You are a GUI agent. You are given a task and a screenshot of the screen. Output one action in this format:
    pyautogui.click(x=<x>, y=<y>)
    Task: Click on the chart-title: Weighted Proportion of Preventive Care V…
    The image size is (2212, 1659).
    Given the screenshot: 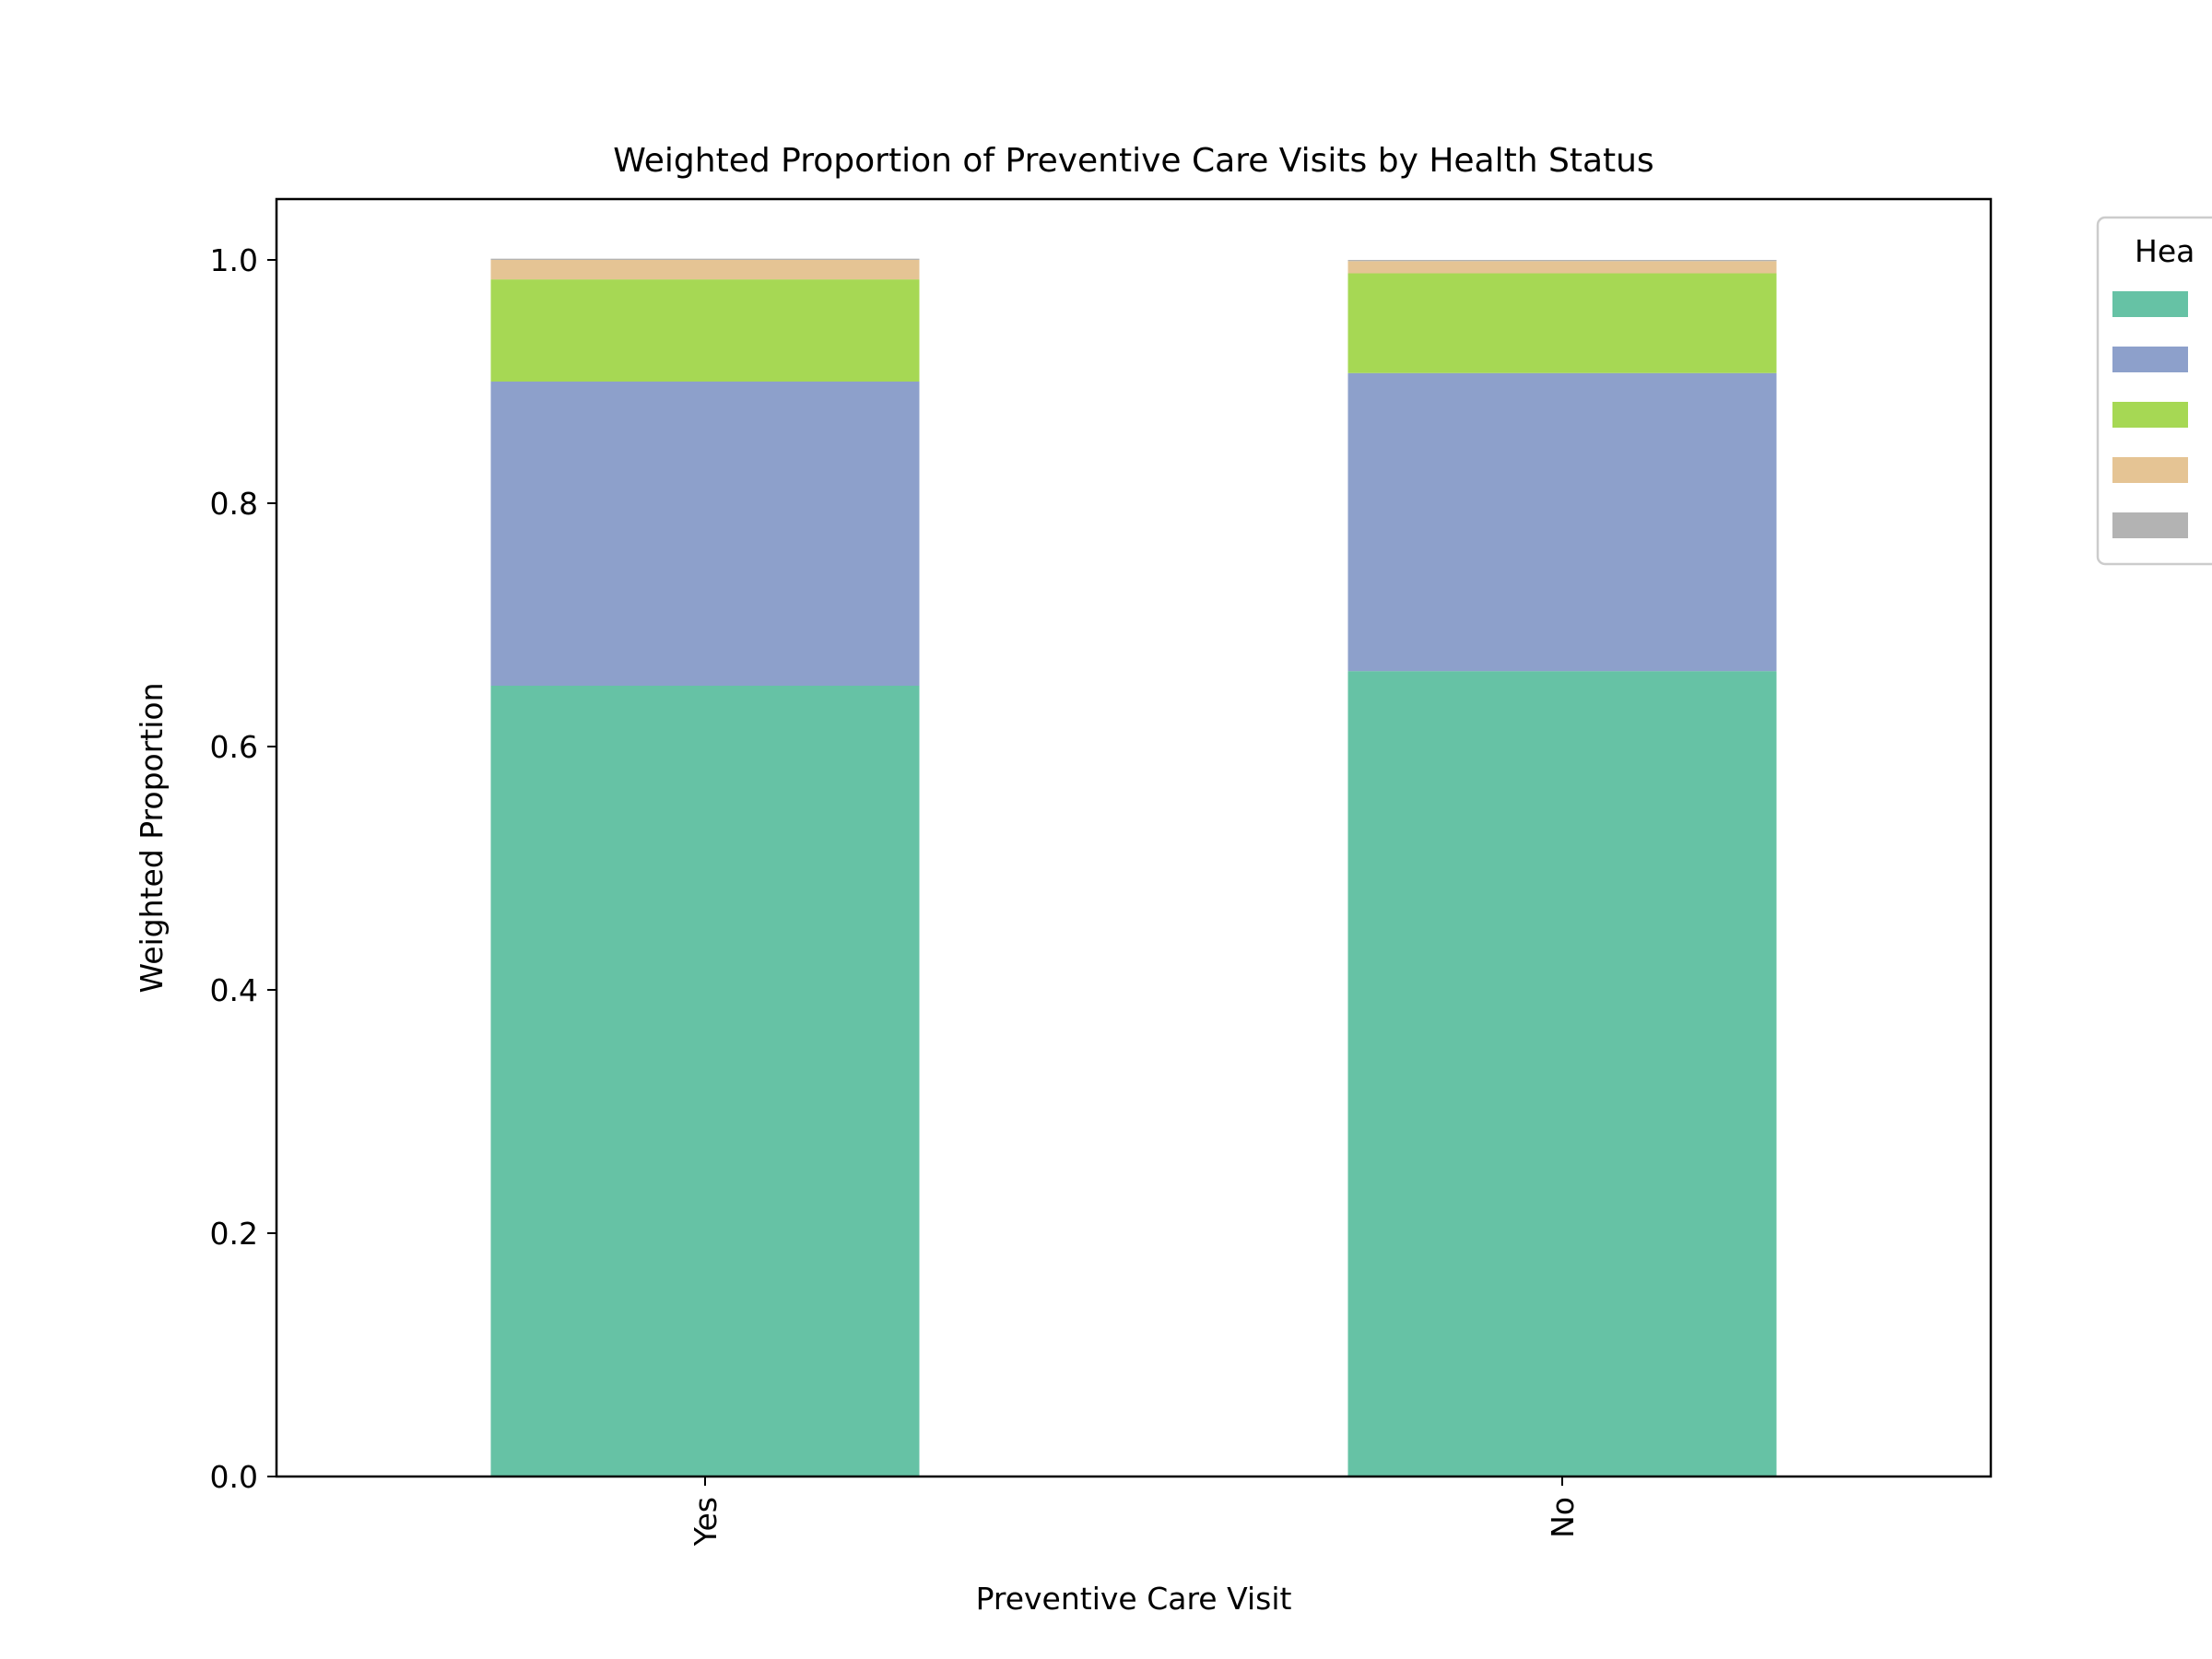 What is the action you would take?
    pyautogui.click(x=1133, y=161)
    